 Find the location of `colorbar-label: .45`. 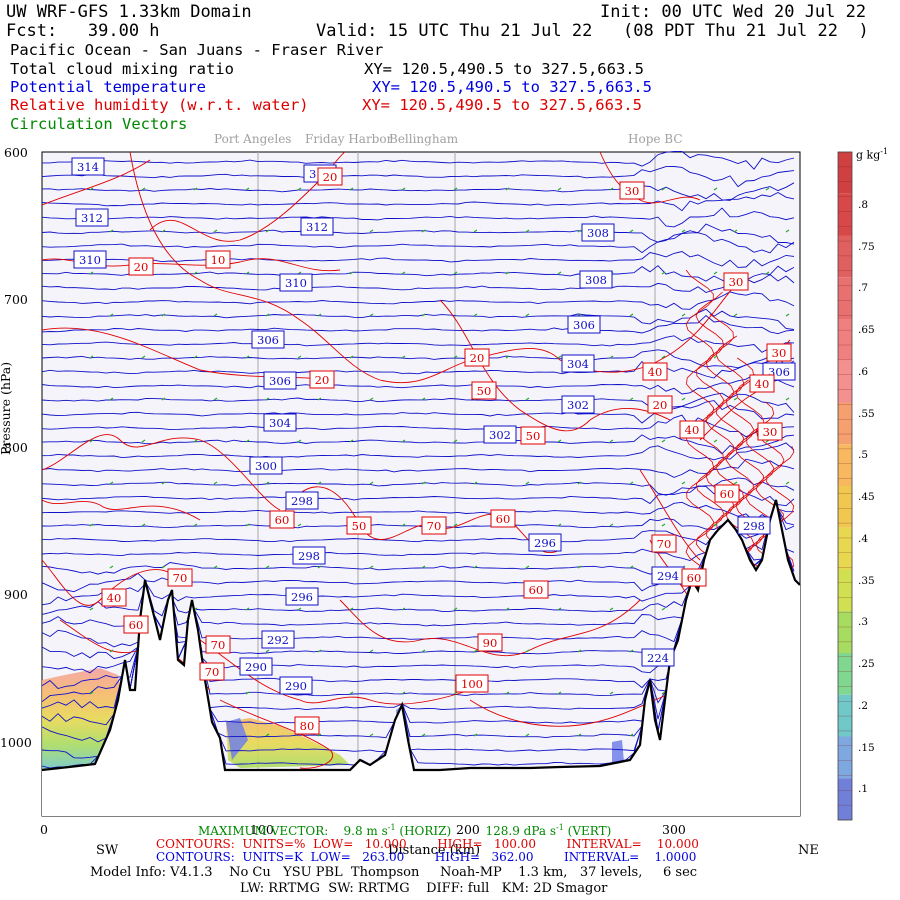

colorbar-label: .45 is located at coordinates (866, 497).